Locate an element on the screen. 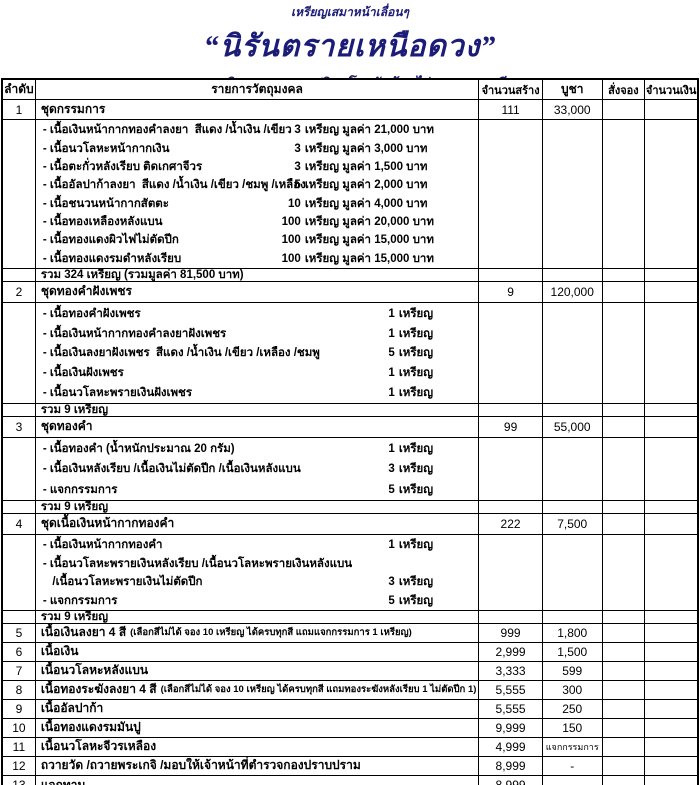  qty-value: 9,999 is located at coordinates (511, 727).